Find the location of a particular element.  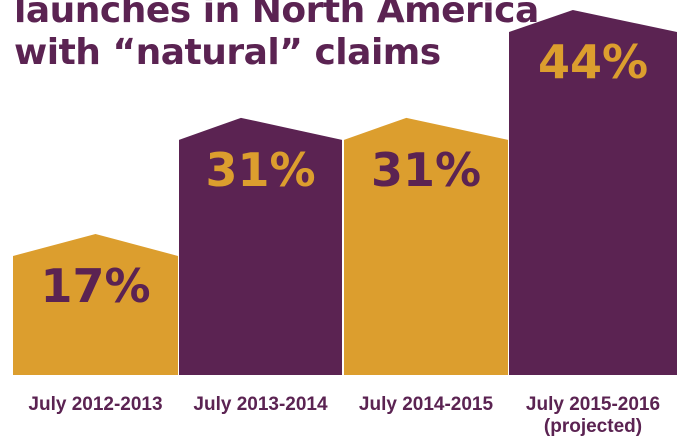

value-label-3: 31% is located at coordinates (426, 170).